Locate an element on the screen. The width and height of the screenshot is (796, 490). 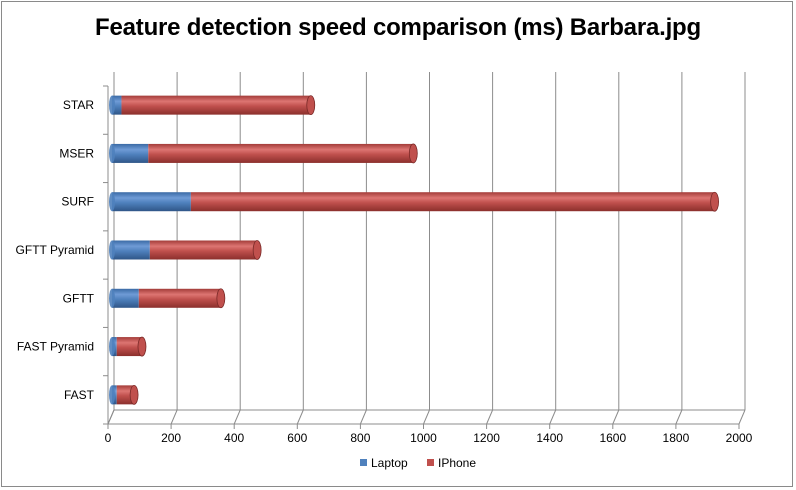
legend-swatch-laptop is located at coordinates (363, 462).